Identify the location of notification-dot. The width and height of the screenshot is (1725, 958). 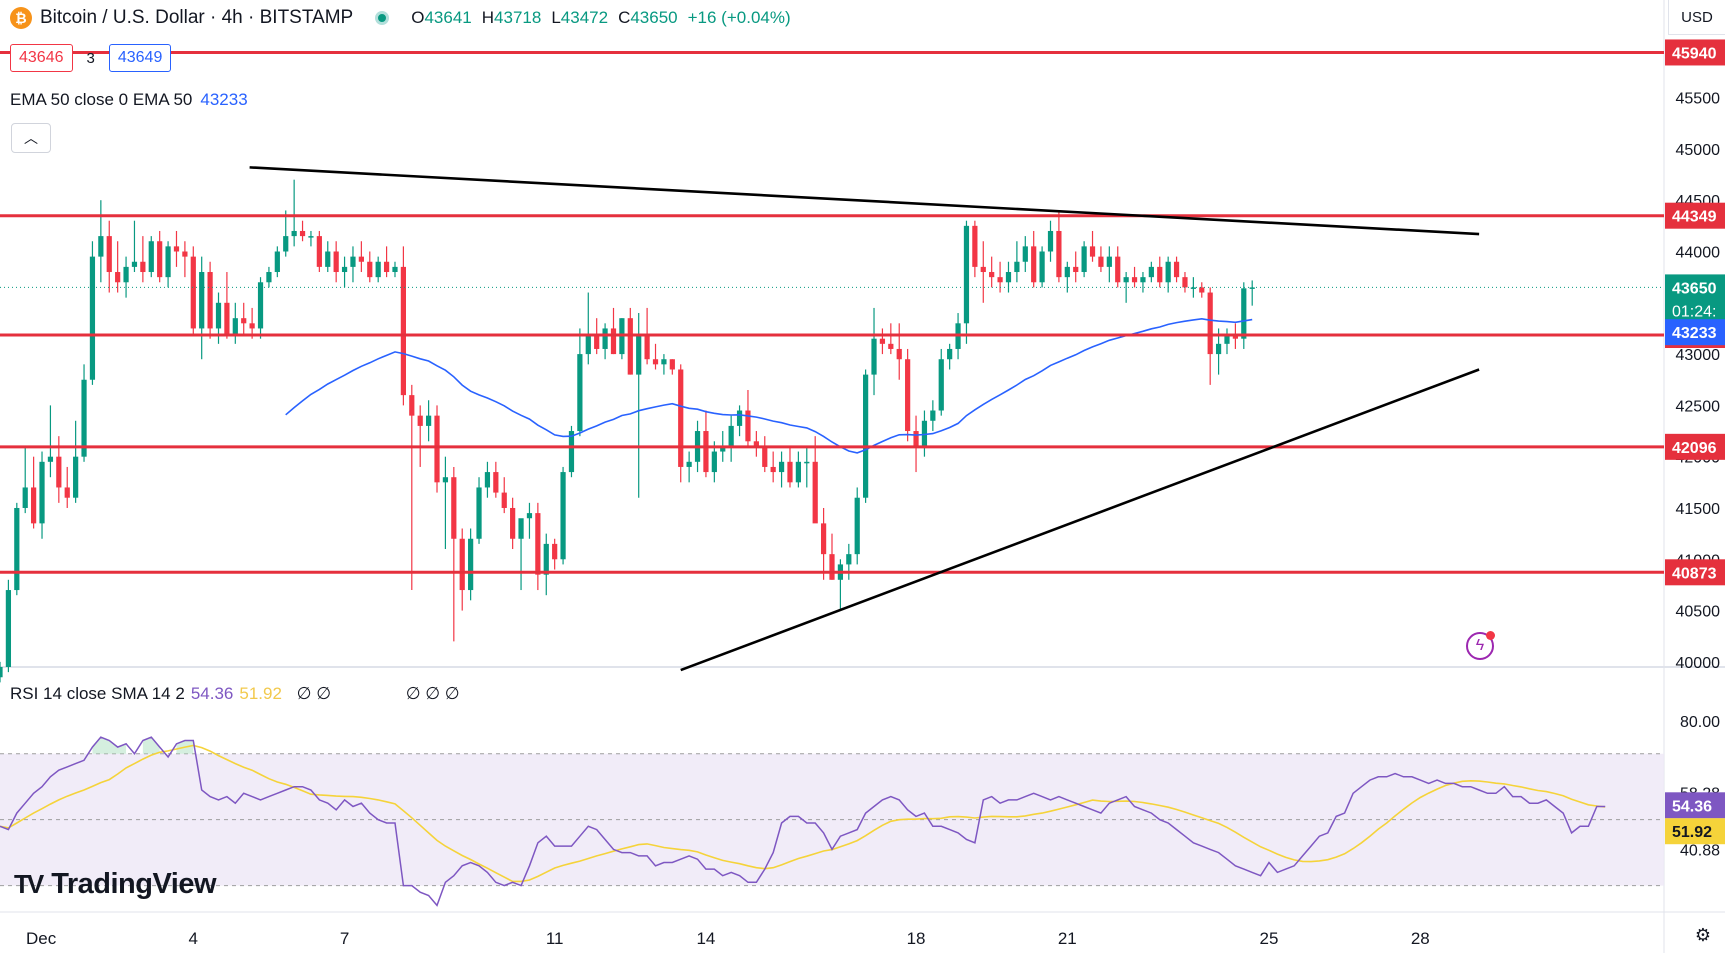
(1490, 635).